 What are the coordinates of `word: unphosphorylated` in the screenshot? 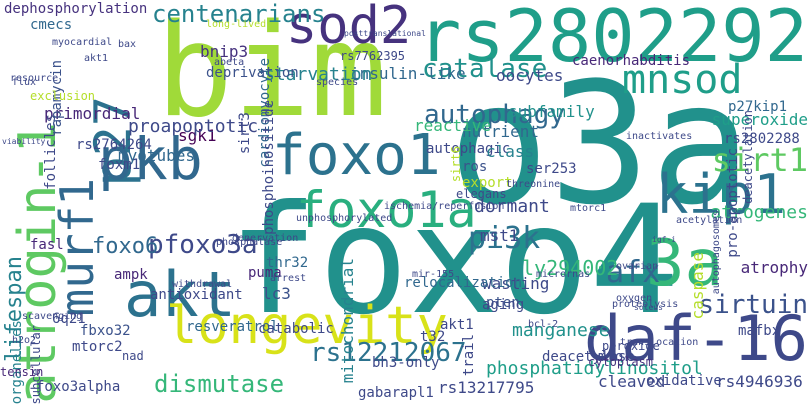 It's located at (344, 218).